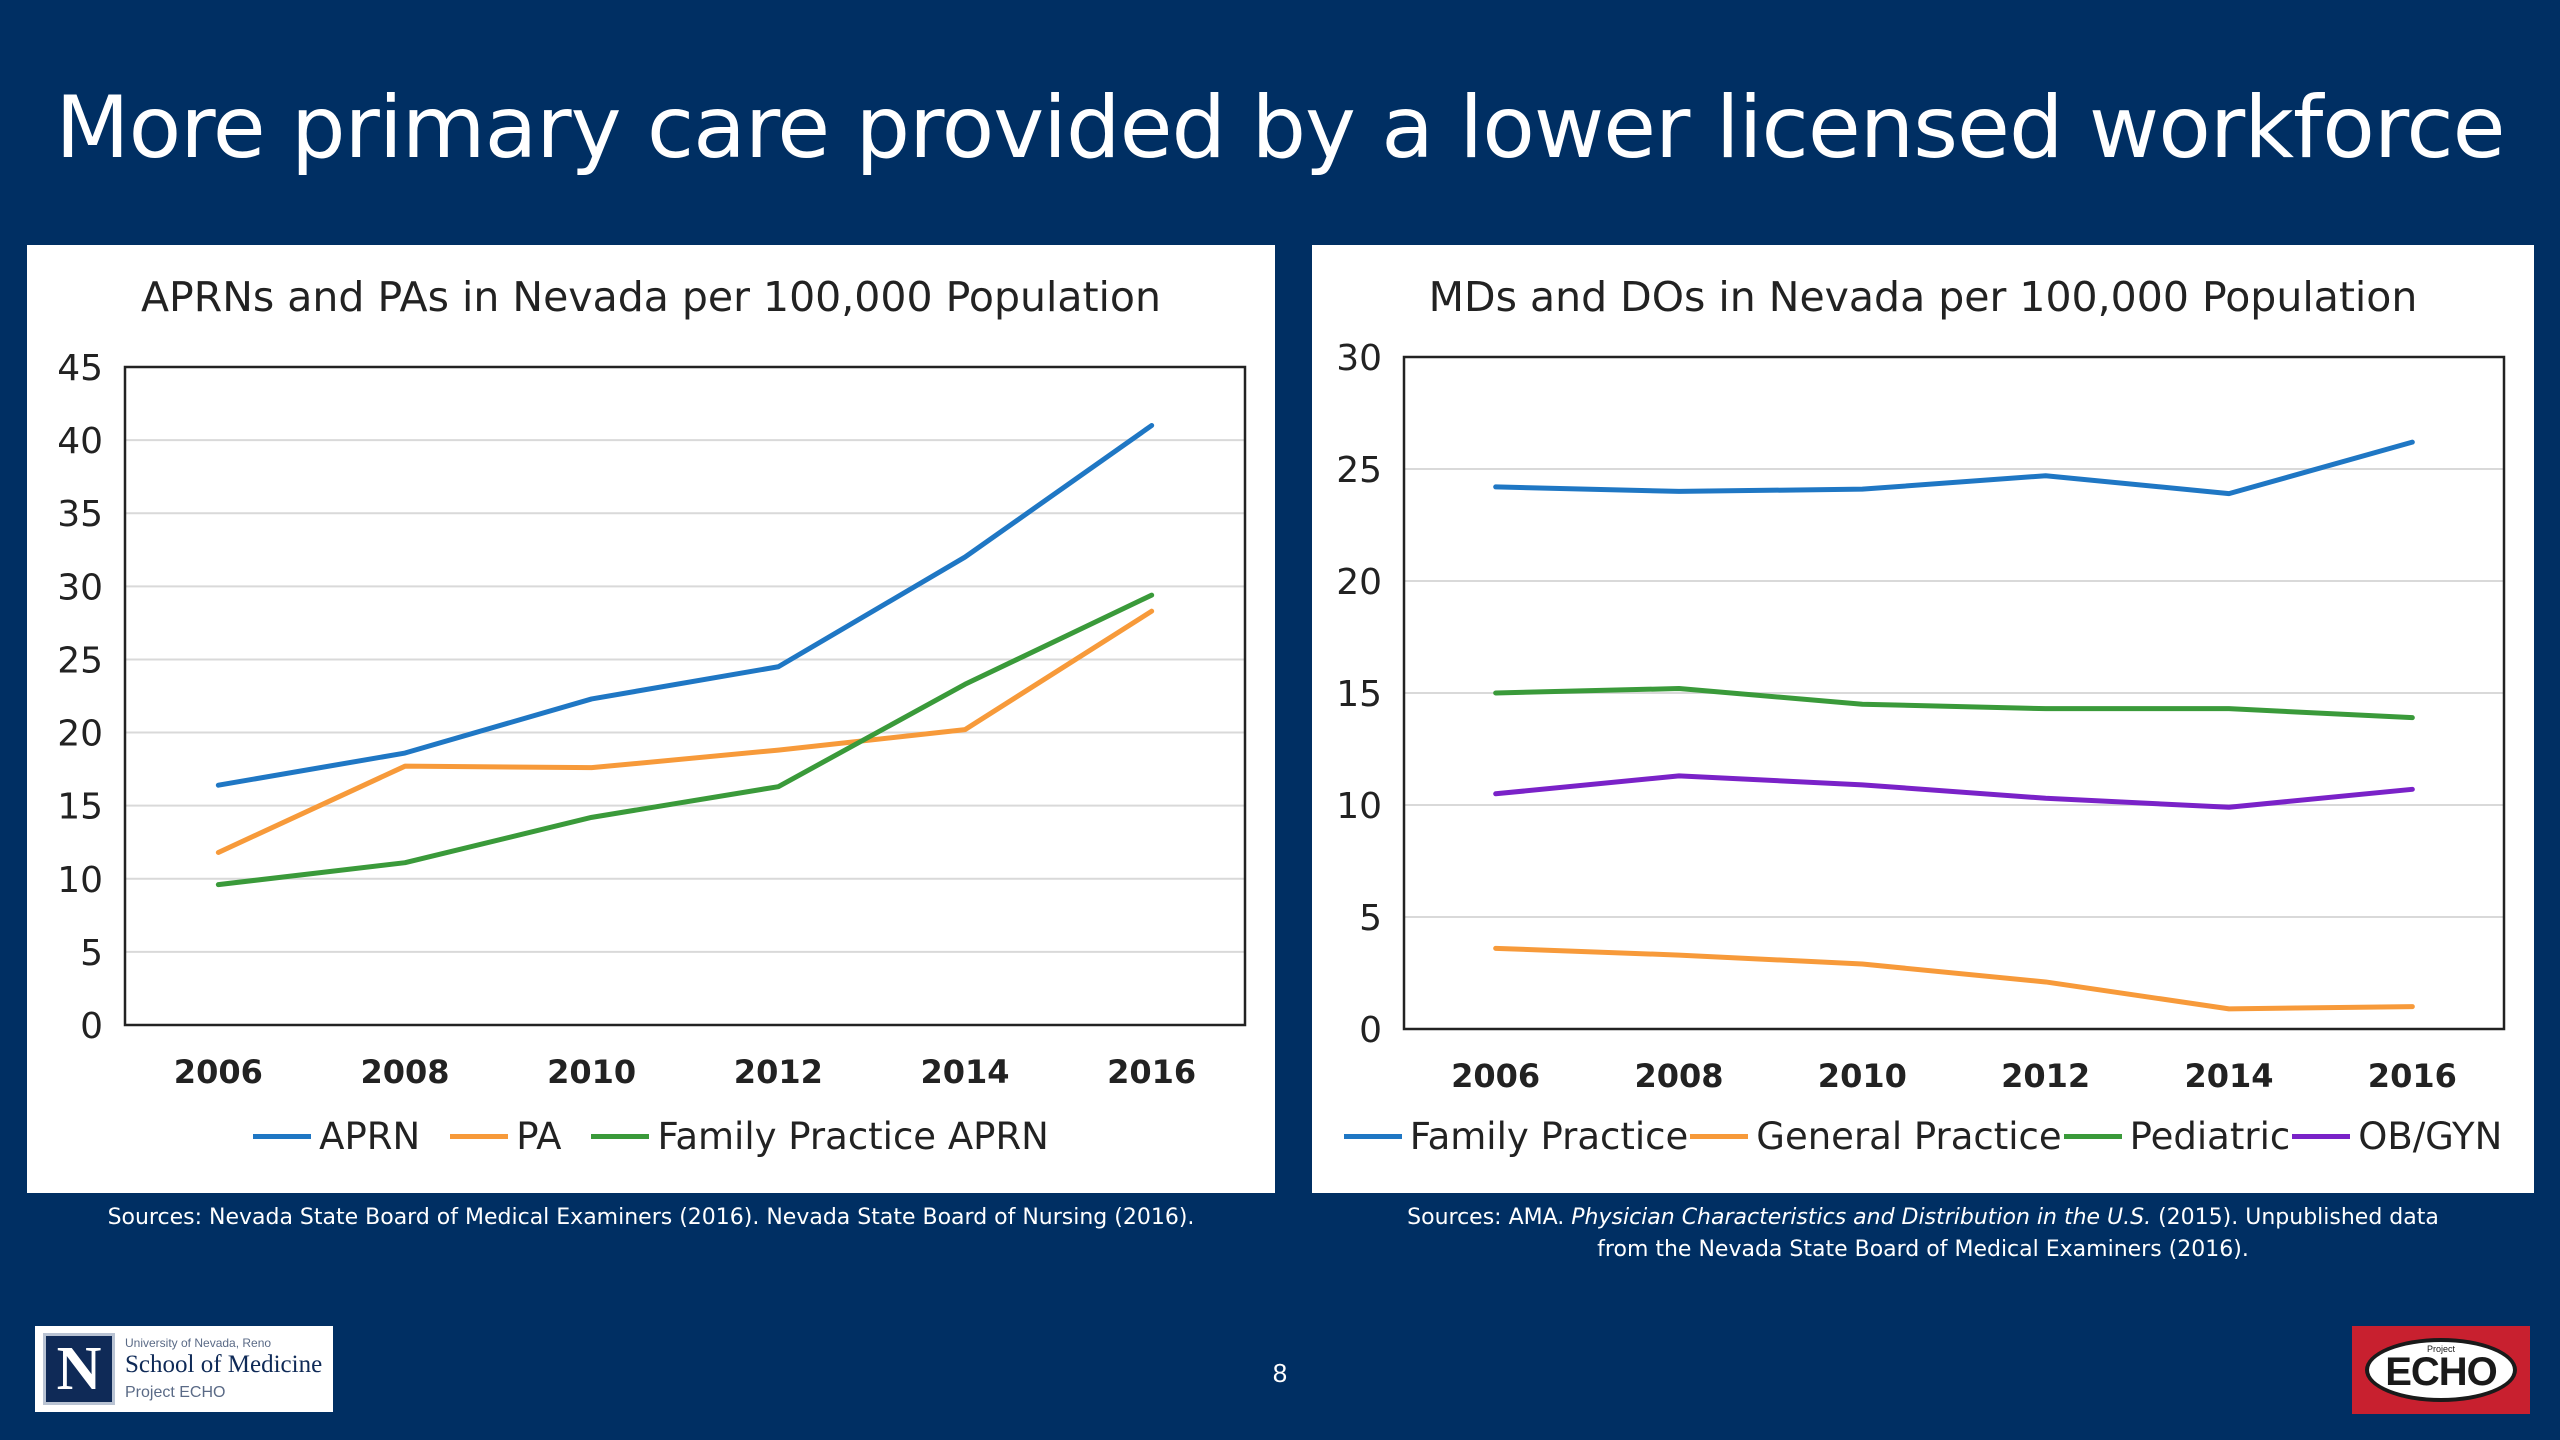 This screenshot has height=1440, width=2560. I want to click on chart-legend: APRN PA Family Practice APRN, so click(651, 1136).